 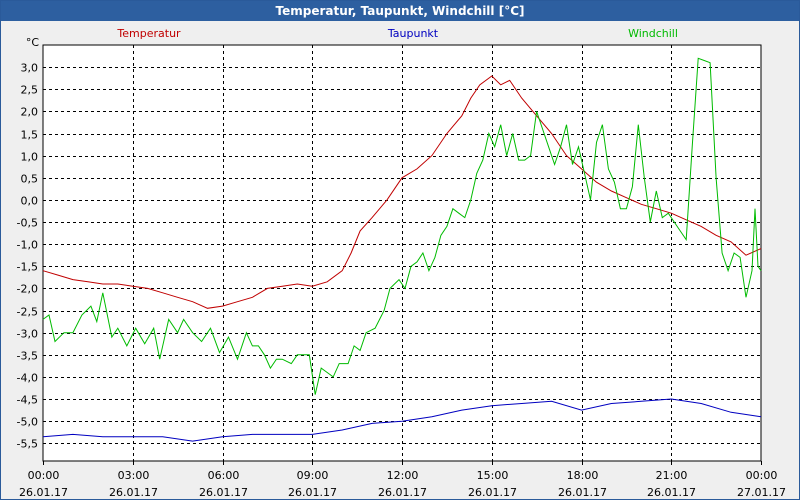 What do you see at coordinates (27, 223) in the screenshot?
I see `y-tick-label: -0,5` at bounding box center [27, 223].